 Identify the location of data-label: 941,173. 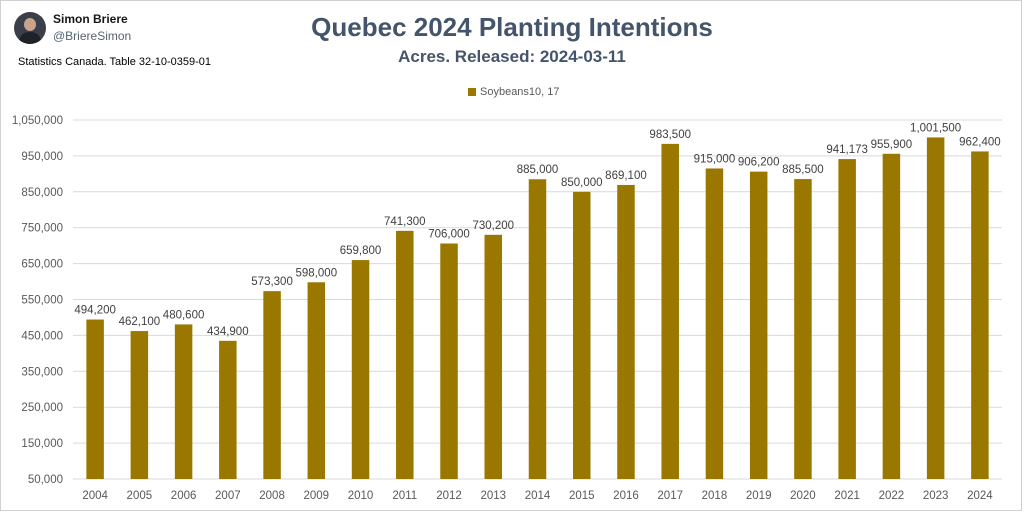
(847, 150).